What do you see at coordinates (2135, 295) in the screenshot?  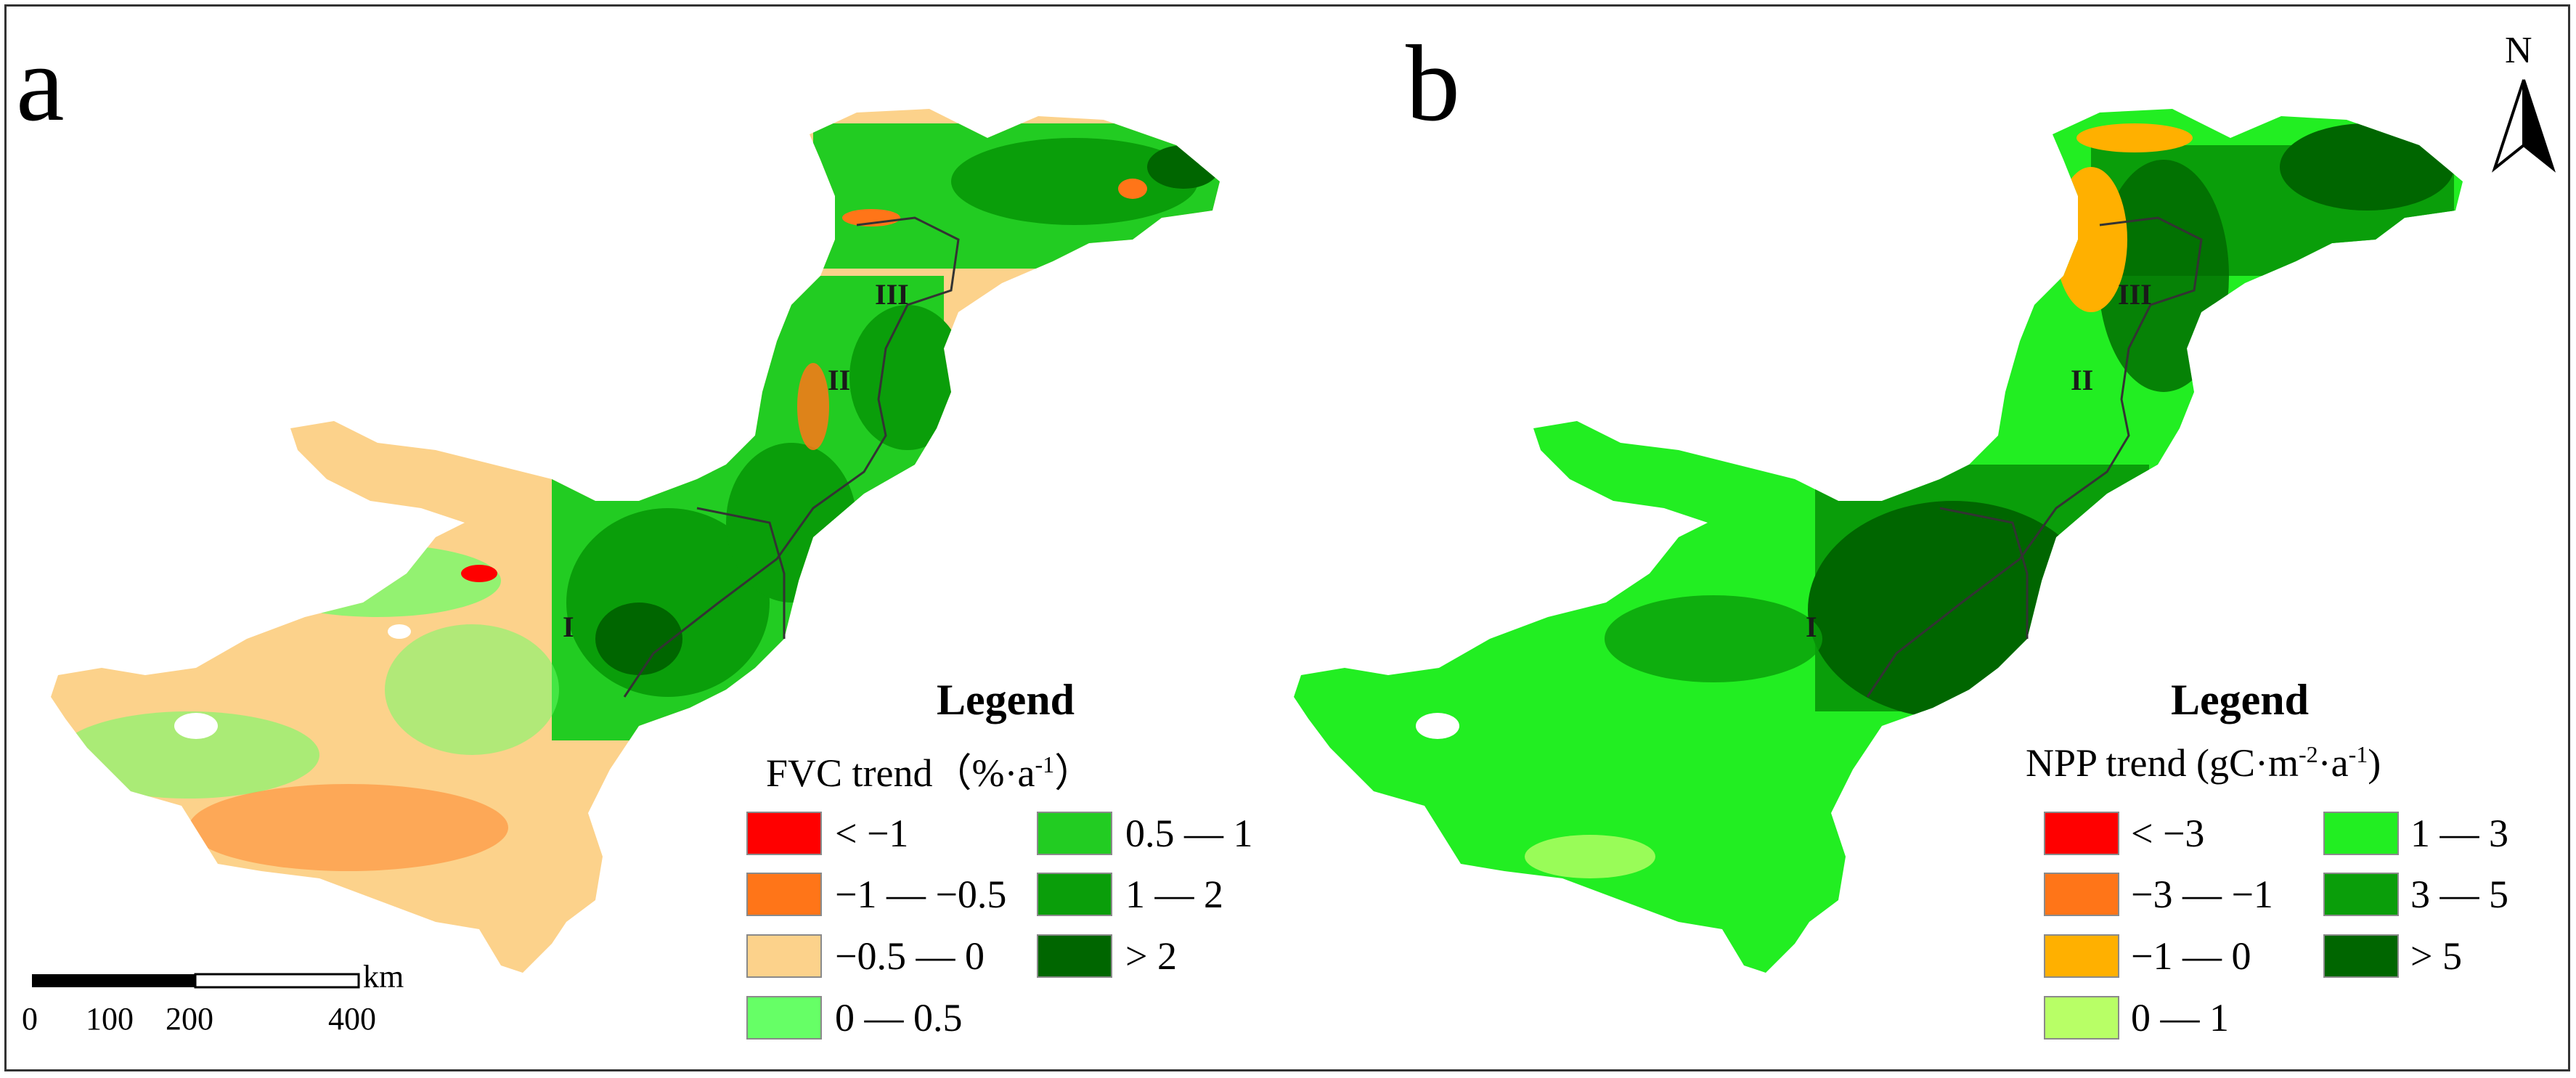 I see `panel-b-zone-III: III` at bounding box center [2135, 295].